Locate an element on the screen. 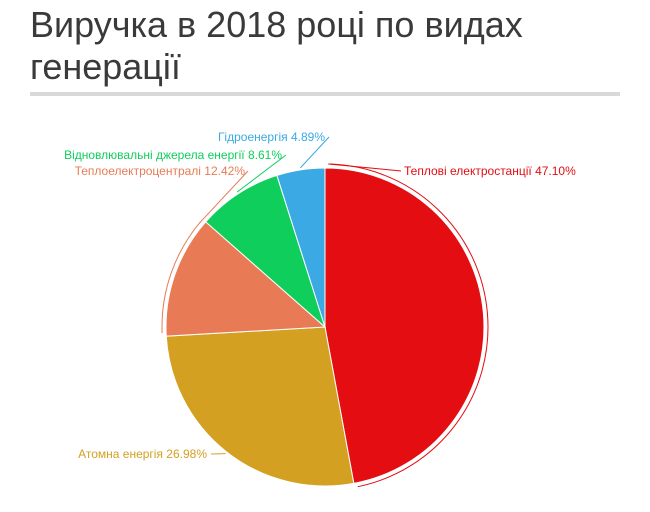 This screenshot has width=650, height=512. chart-title: Виручка в 2018 році по видах генерації is located at coordinates (276, 45).